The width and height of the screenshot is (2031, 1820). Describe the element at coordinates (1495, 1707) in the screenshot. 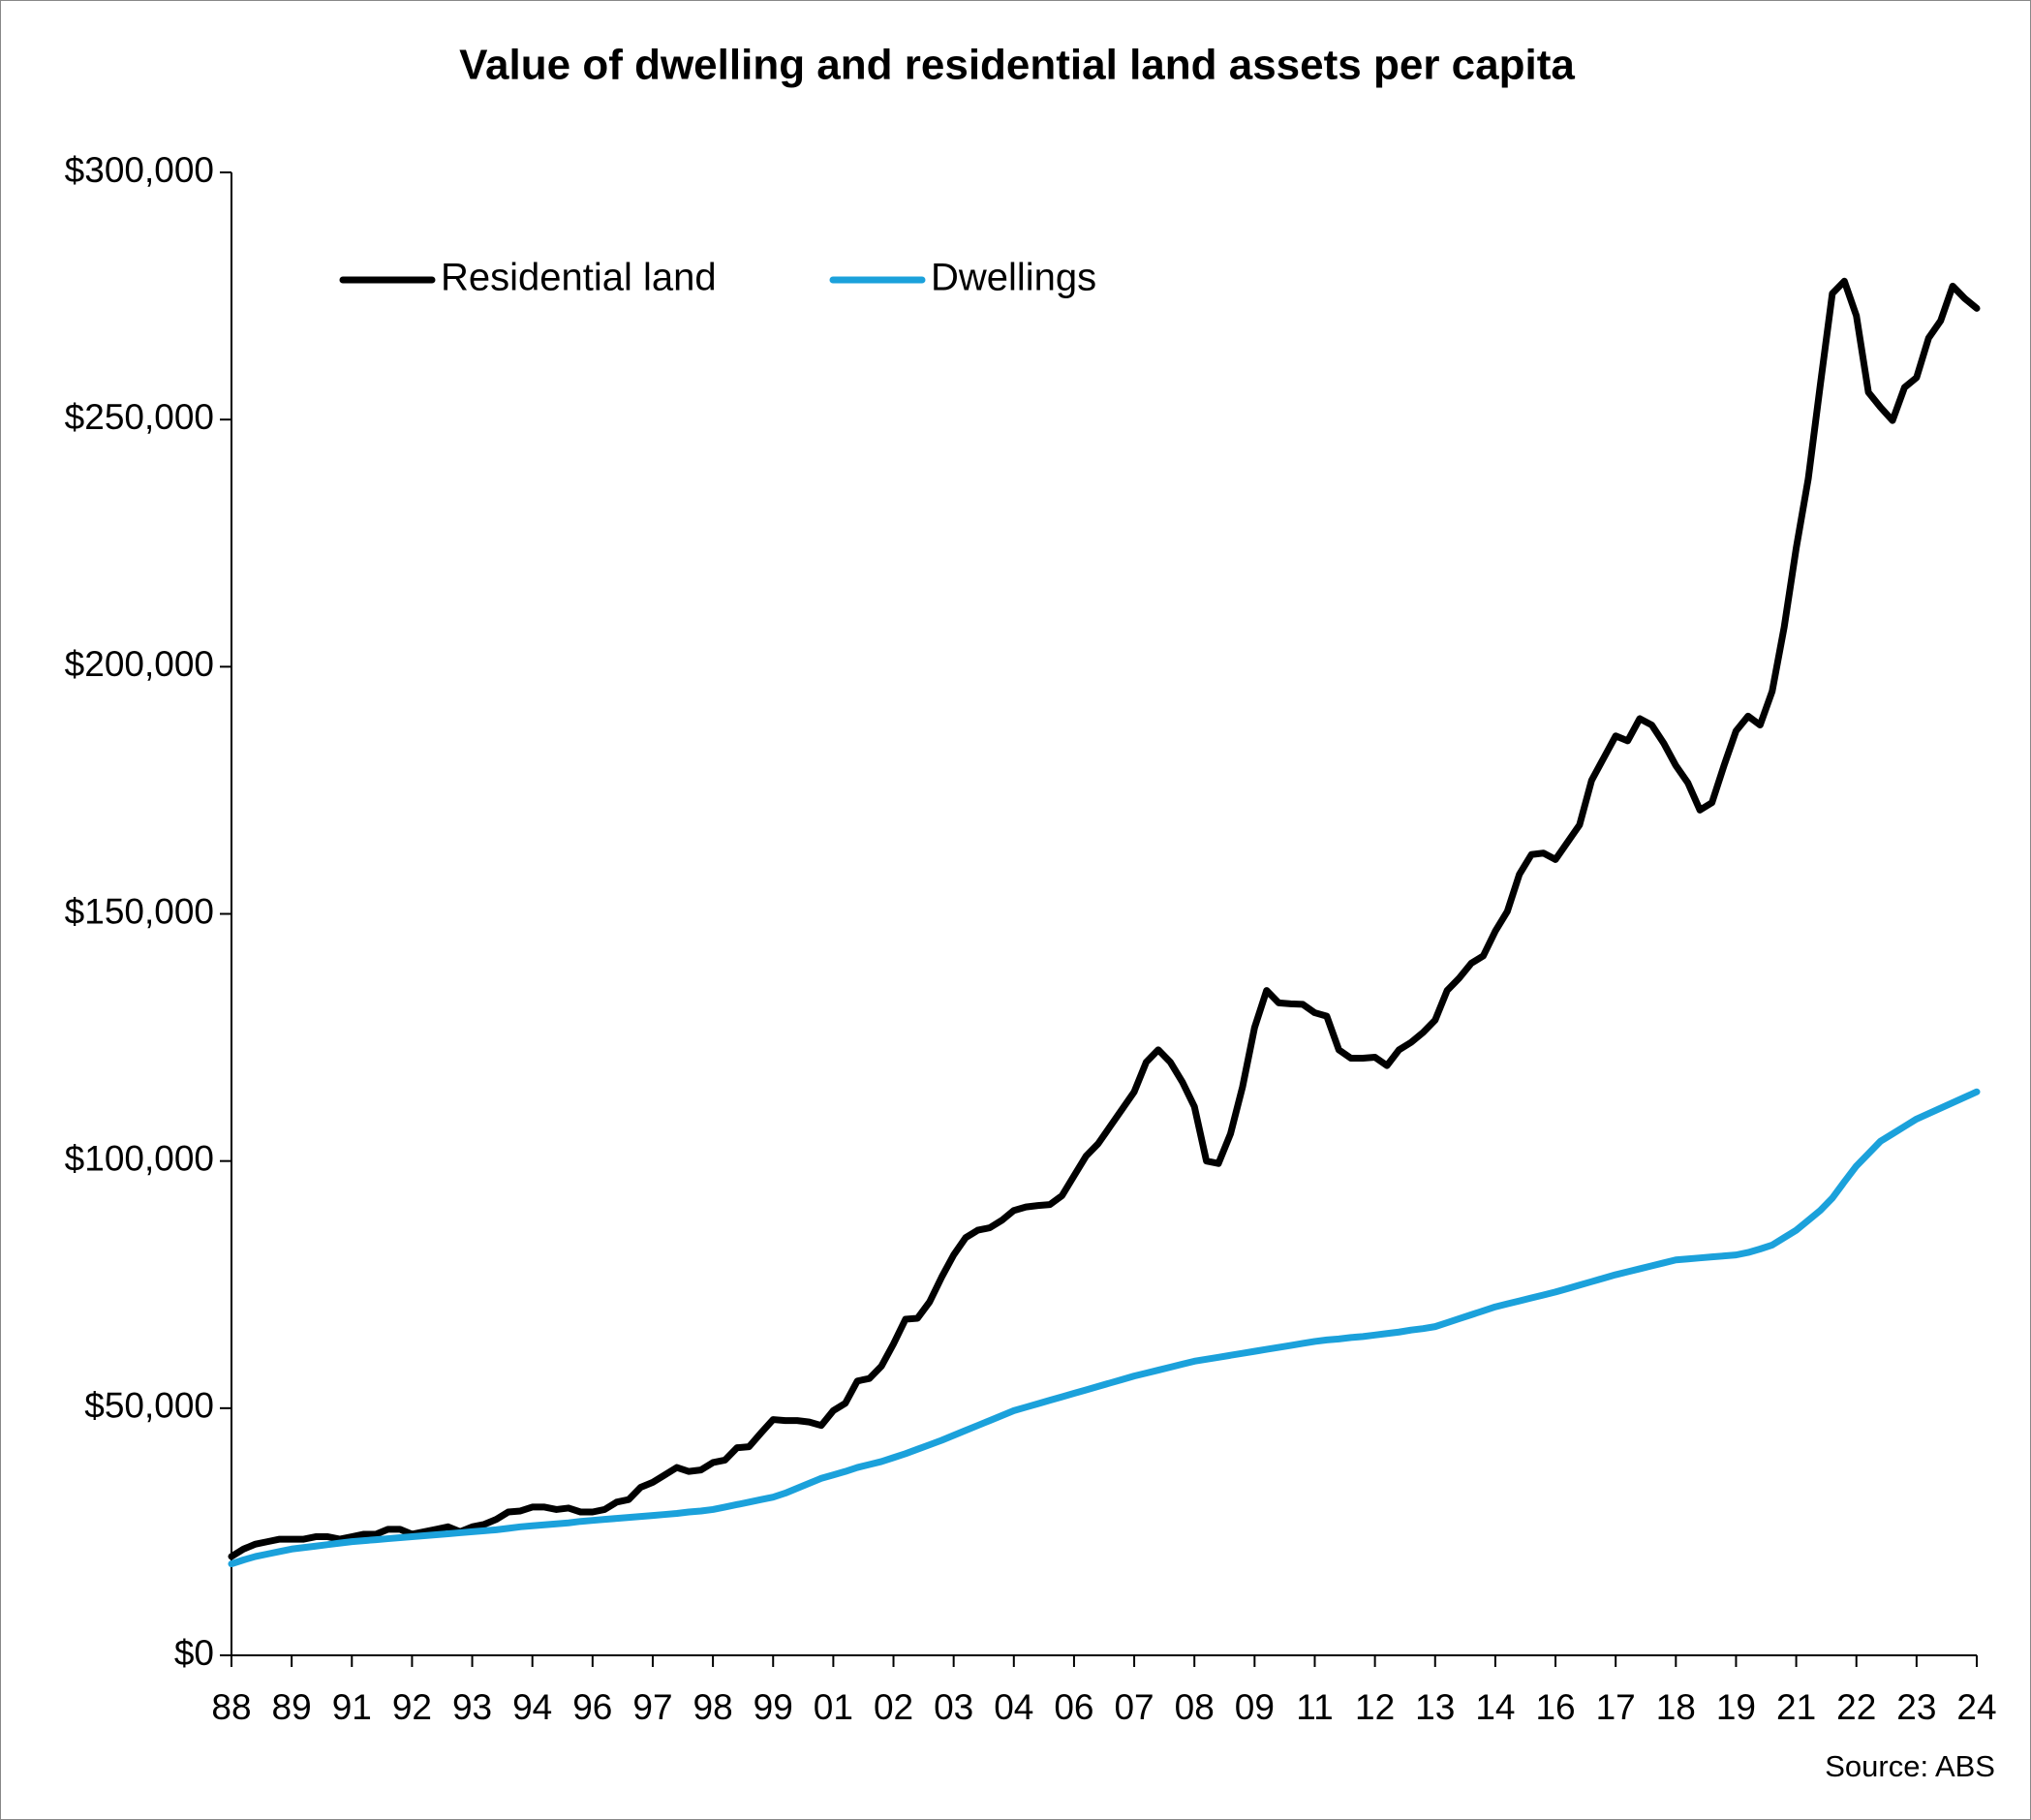

I see `x-tick-label: 14` at that location.